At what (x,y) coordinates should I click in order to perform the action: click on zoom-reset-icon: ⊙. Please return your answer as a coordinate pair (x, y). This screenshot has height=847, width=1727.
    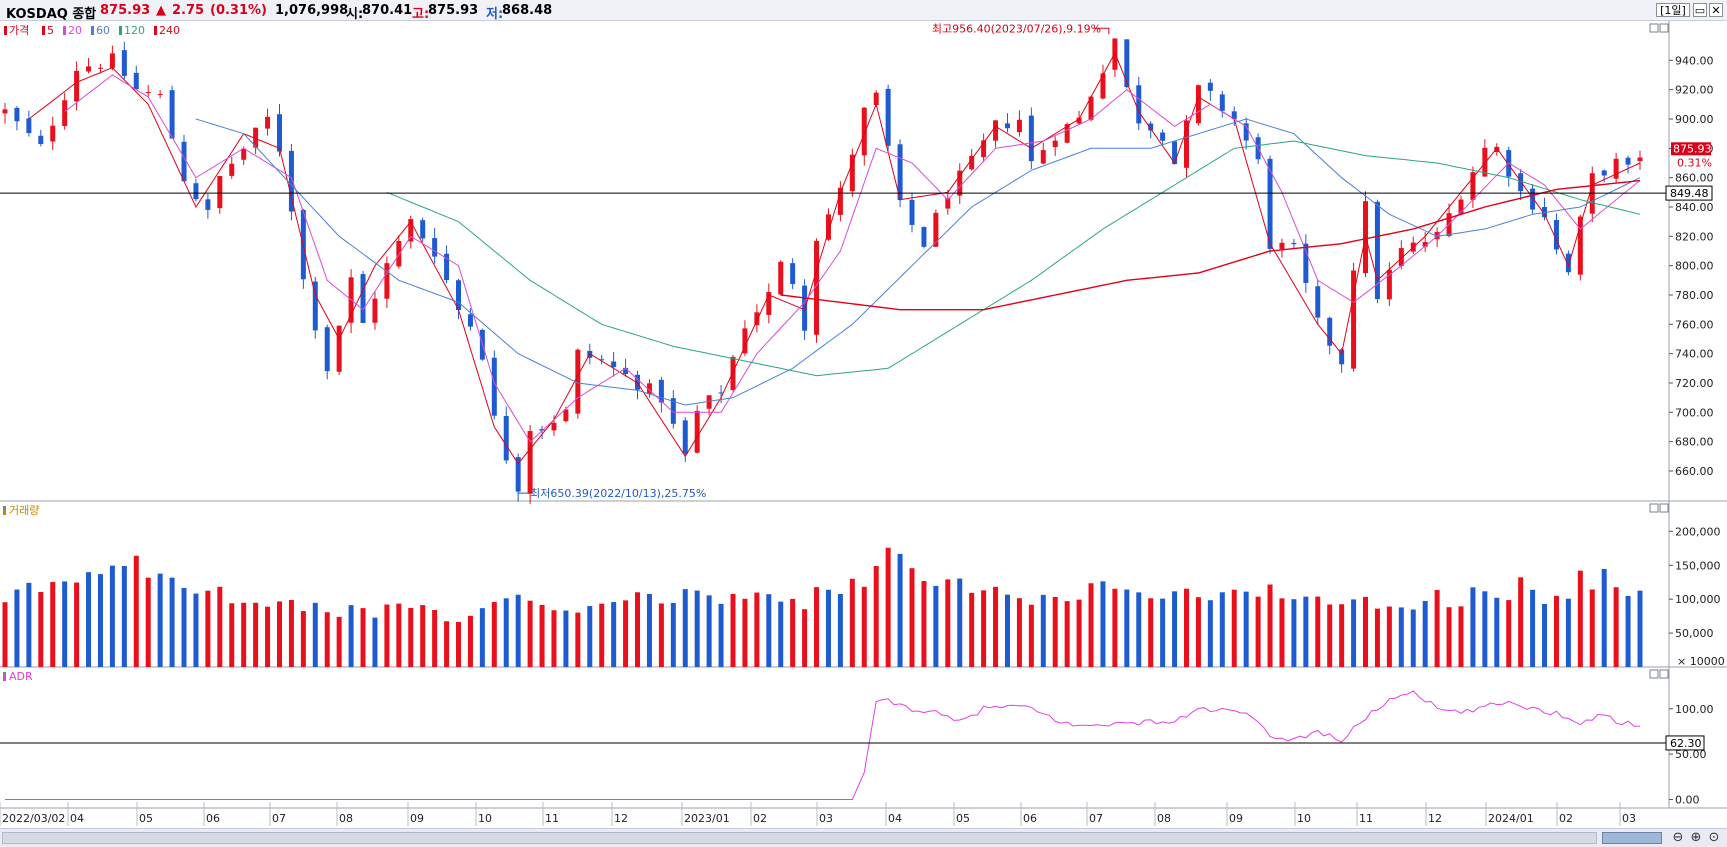
    Looking at the image, I should click on (1714, 837).